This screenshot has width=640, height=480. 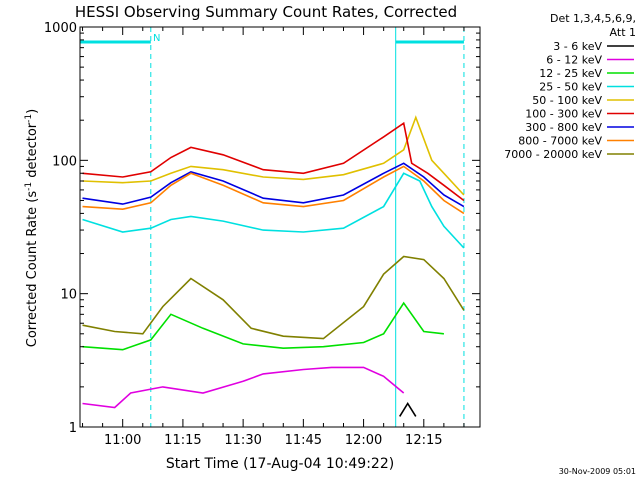 What do you see at coordinates (32, 228) in the screenshot?
I see `y-axis-label: Corrected Count Rate (s-1 detector-1)` at bounding box center [32, 228].